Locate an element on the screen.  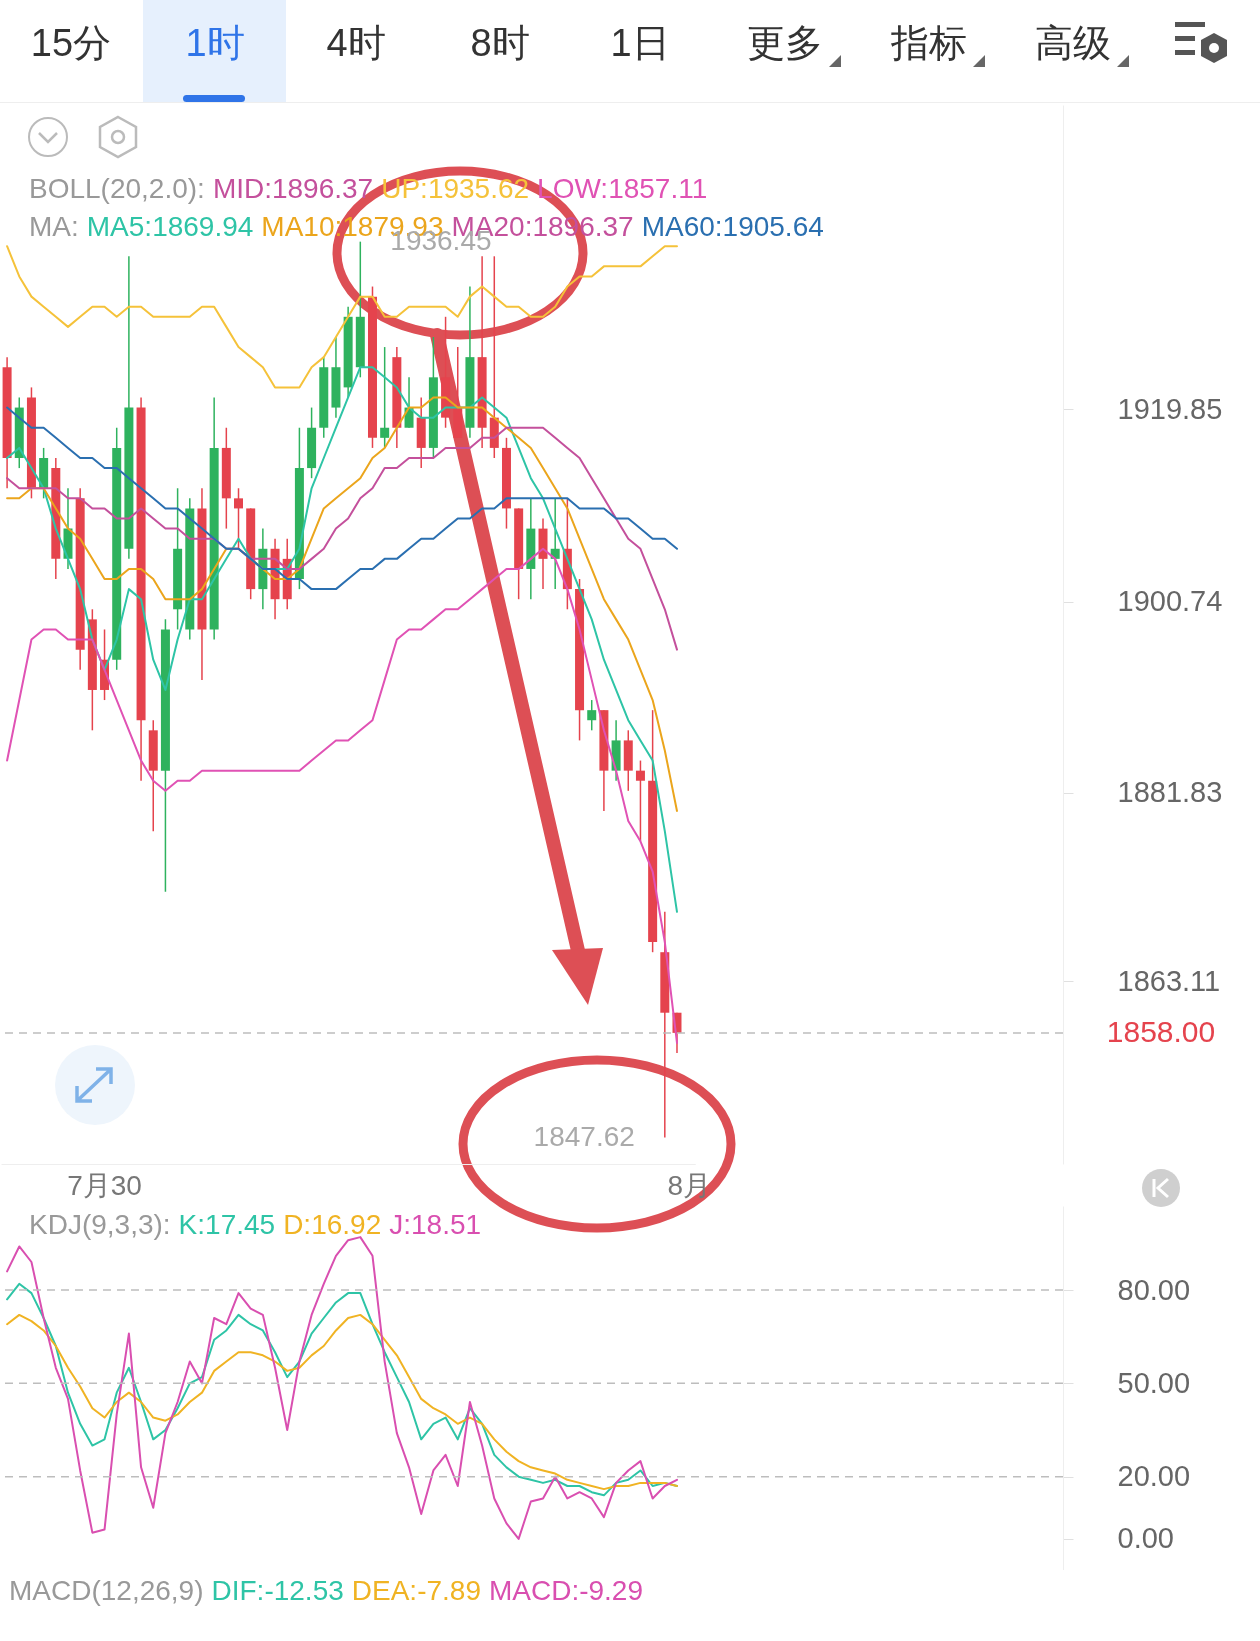
series-label: J:18.51 is located at coordinates (435, 1224).